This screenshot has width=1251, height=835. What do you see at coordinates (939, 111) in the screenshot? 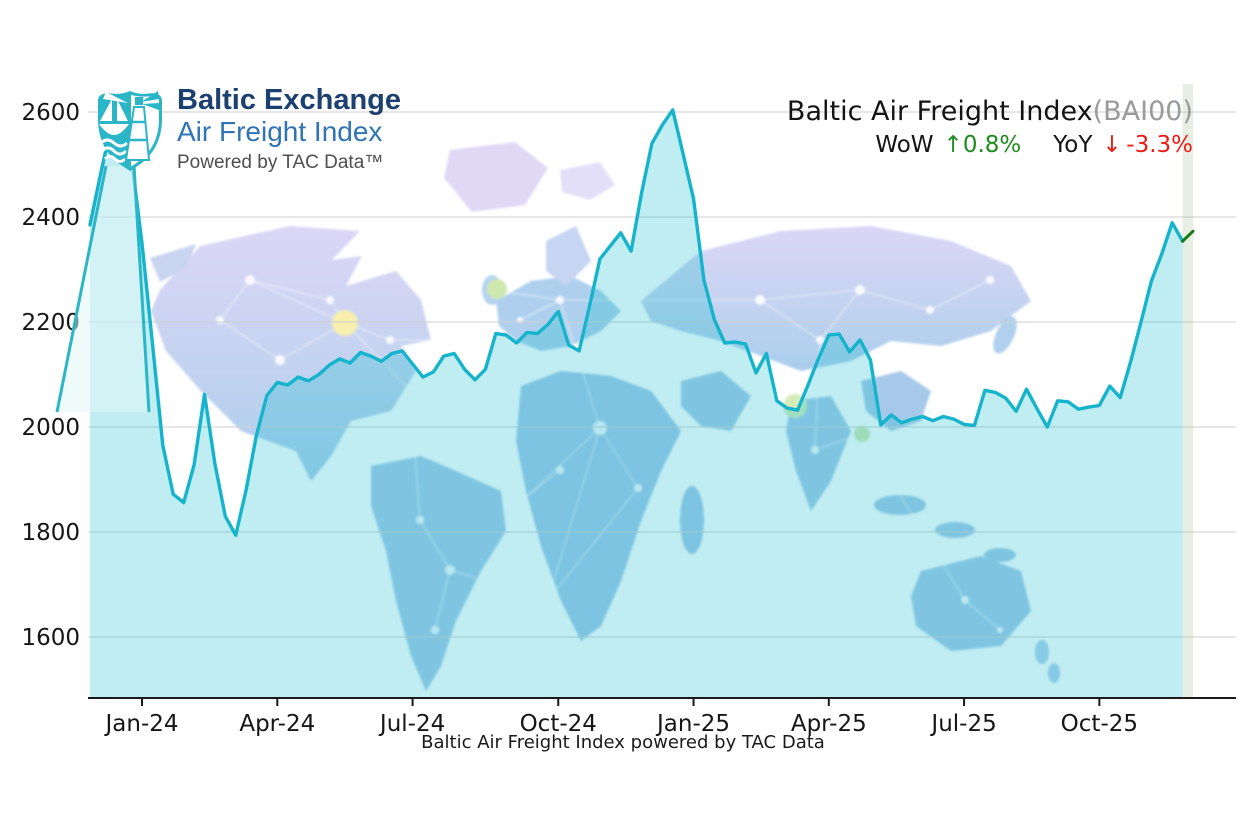
I see `chart-title-text: Baltic Air Freight Index` at bounding box center [939, 111].